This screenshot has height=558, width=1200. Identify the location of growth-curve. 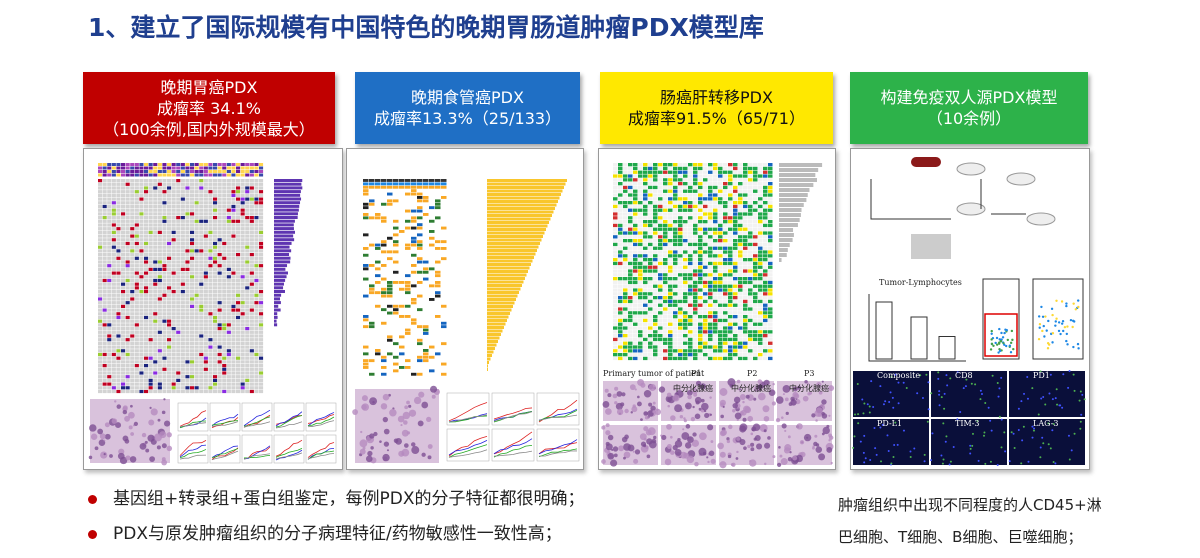
(321, 456).